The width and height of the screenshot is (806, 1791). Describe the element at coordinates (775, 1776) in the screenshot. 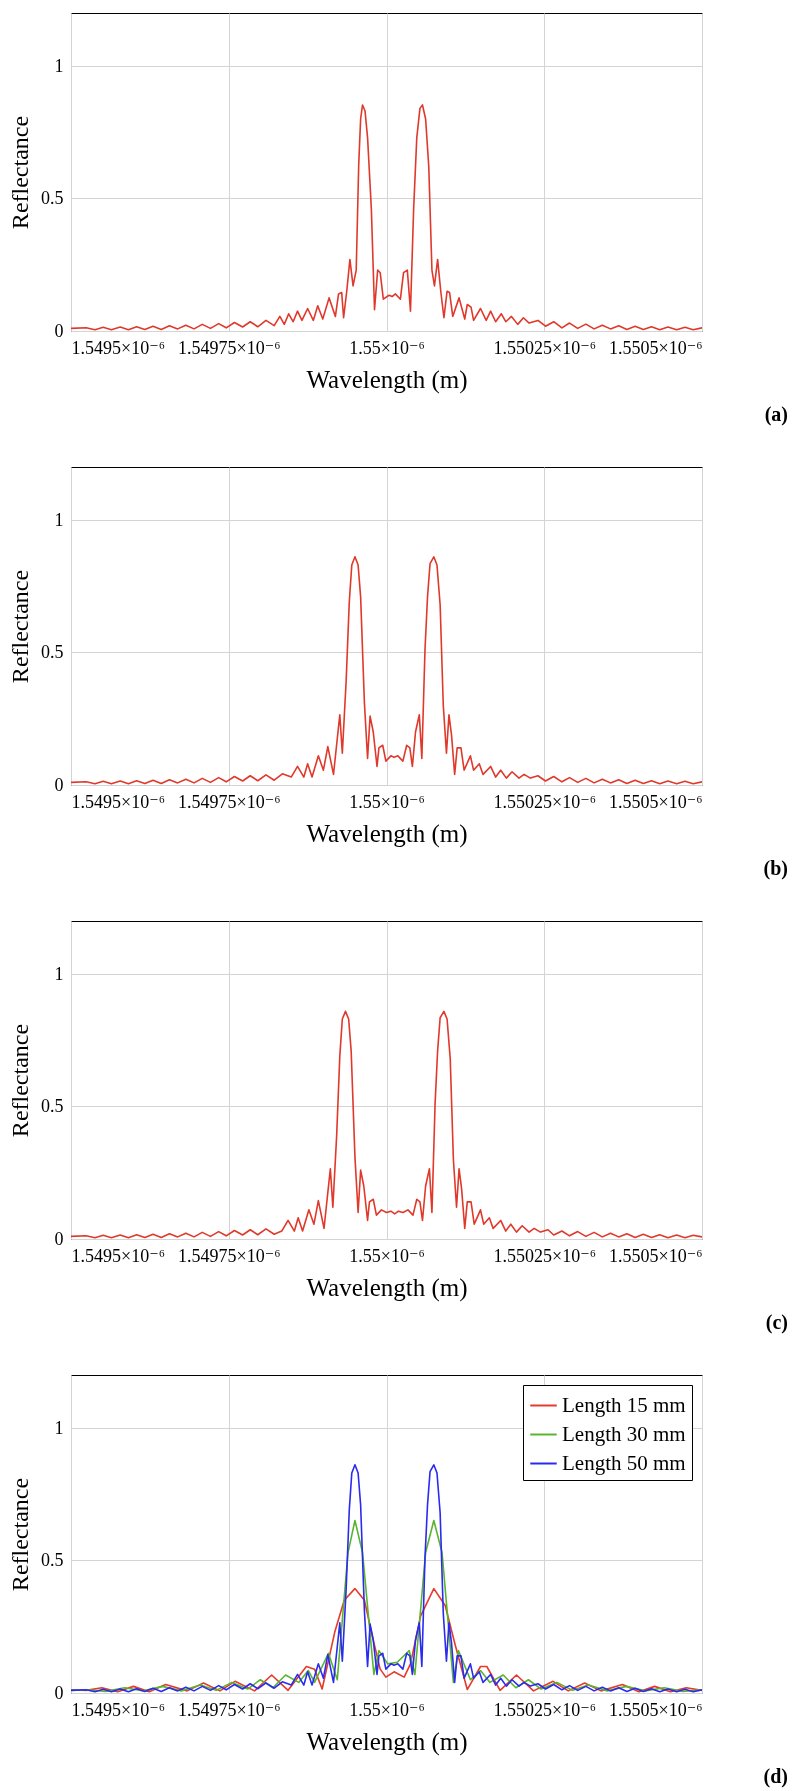

I see `text: (d)` at that location.